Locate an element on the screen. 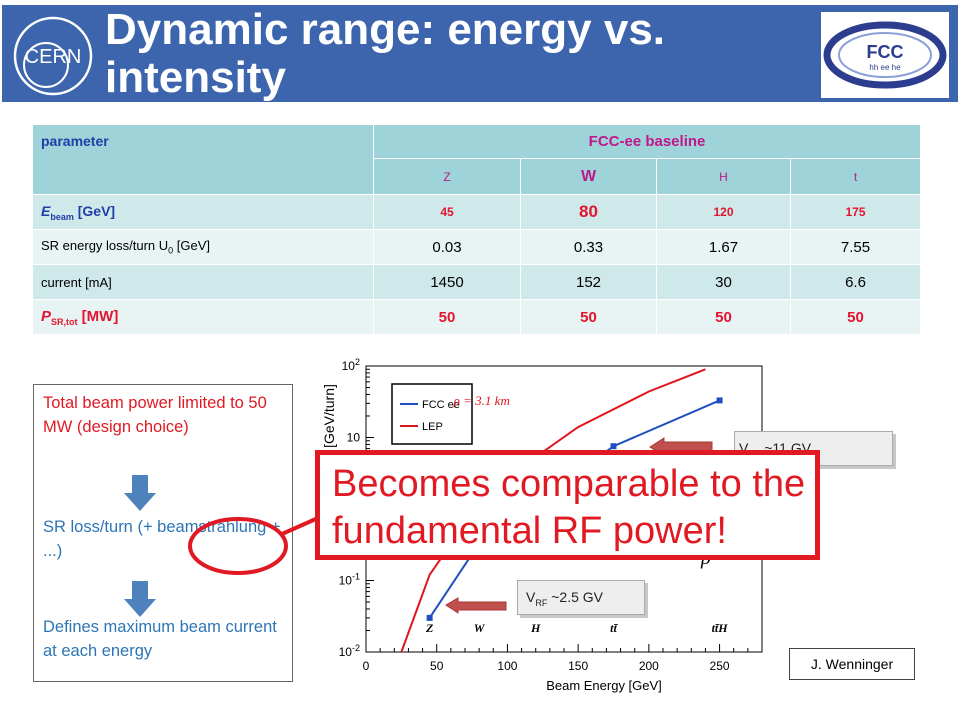 The height and width of the screenshot is (720, 960). fcc-logo-subtext: hh ee he is located at coordinates (885, 67).